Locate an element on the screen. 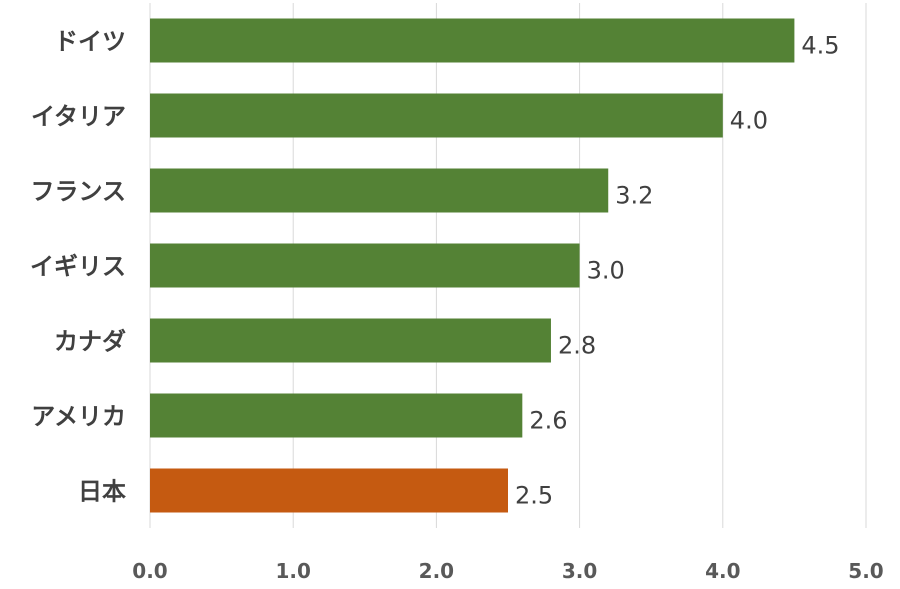 This screenshot has height=589, width=900. x-tick-label: 5.0 is located at coordinates (865, 571).